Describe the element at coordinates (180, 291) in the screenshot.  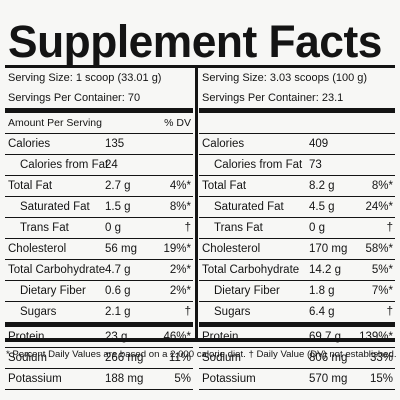
I see `nutrient-dv: 2%*` at that location.